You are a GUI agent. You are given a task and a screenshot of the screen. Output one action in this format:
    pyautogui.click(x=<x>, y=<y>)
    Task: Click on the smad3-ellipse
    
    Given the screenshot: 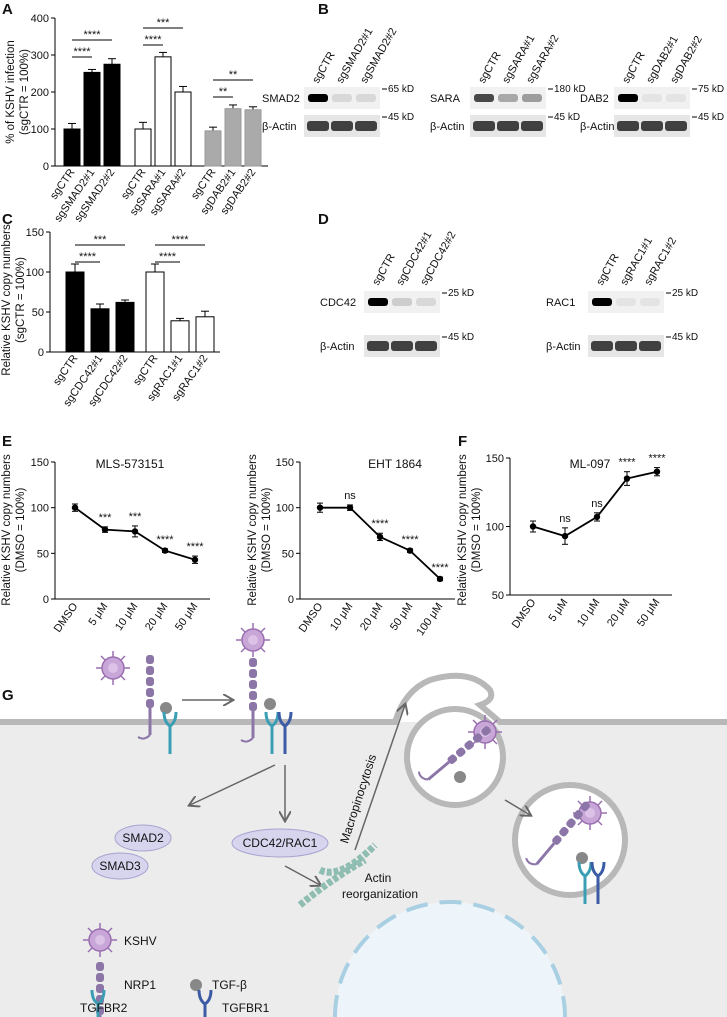 What is the action you would take?
    pyautogui.click(x=120, y=866)
    